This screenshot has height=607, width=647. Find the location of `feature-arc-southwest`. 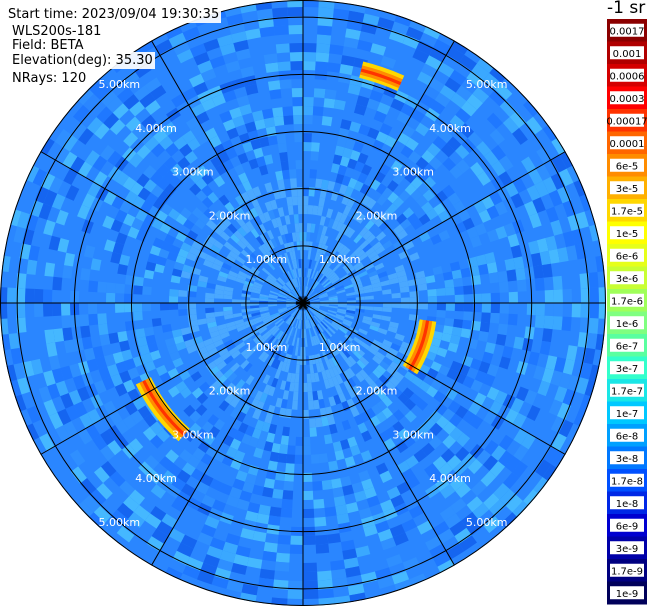

feature-arc-southwest is located at coordinates (168, 404).